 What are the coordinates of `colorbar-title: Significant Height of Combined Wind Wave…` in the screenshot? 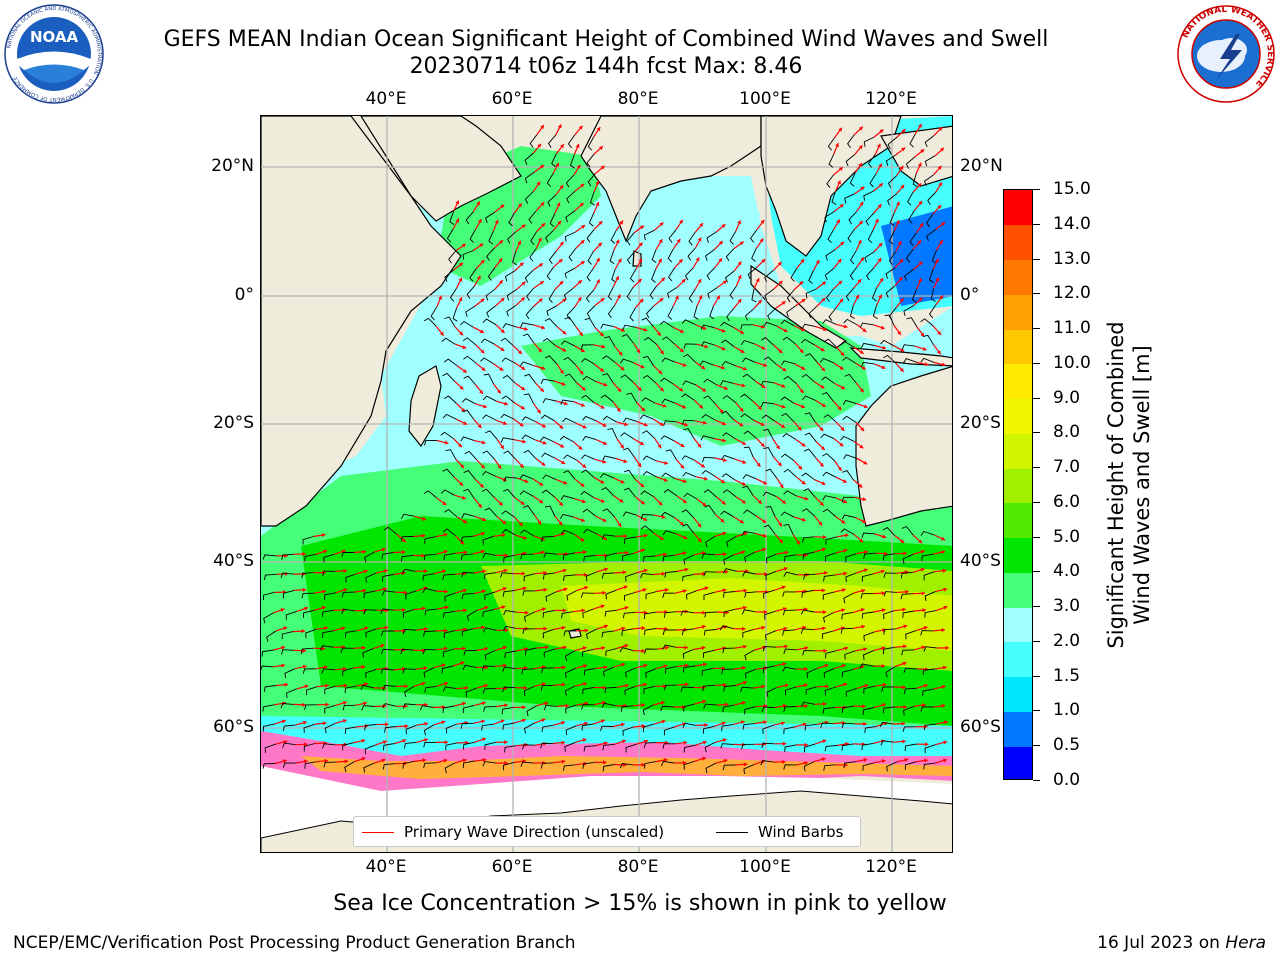 It's located at (1129, 484).